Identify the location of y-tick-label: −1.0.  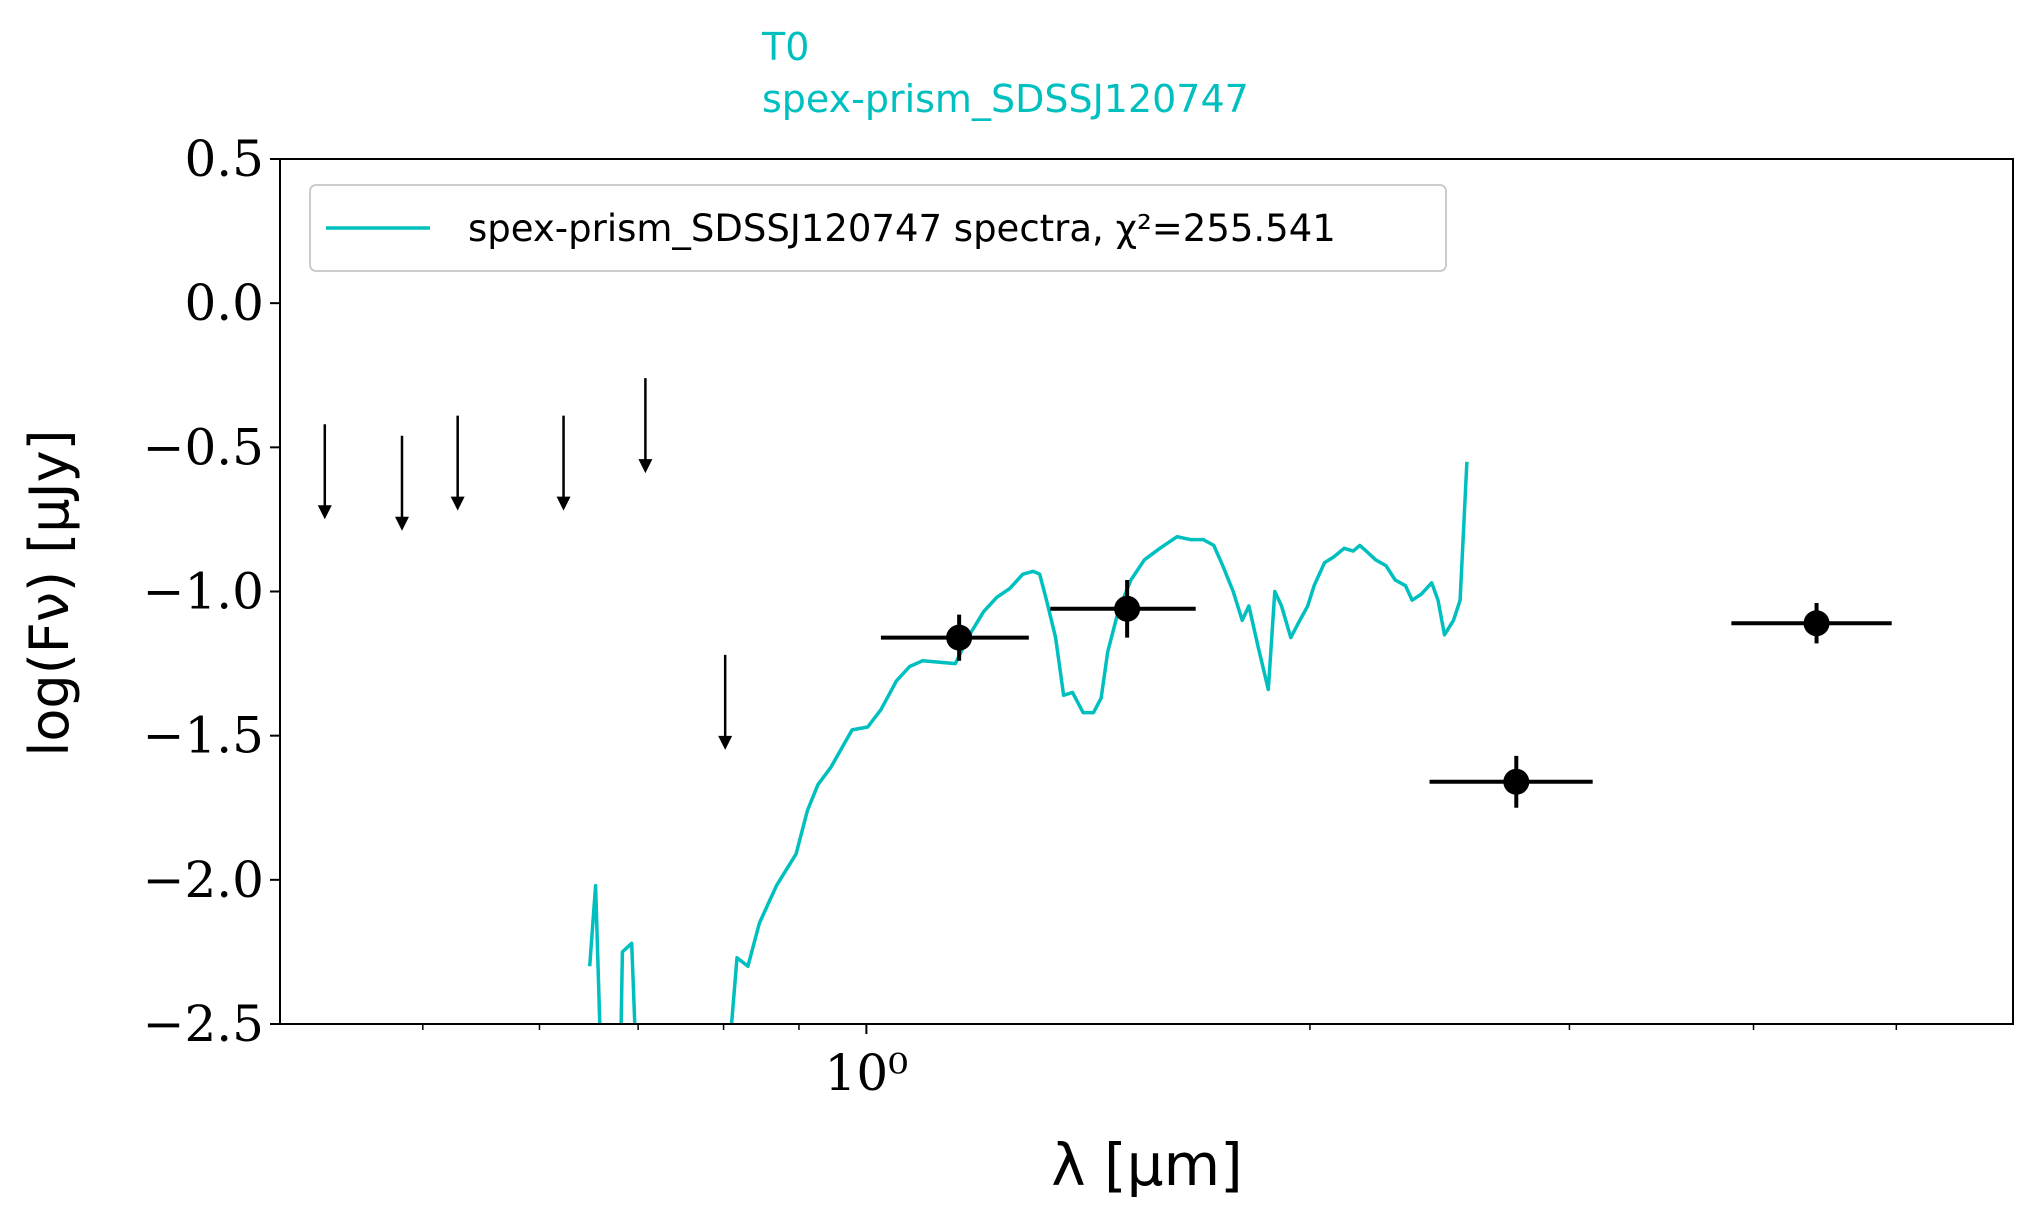
(203, 592).